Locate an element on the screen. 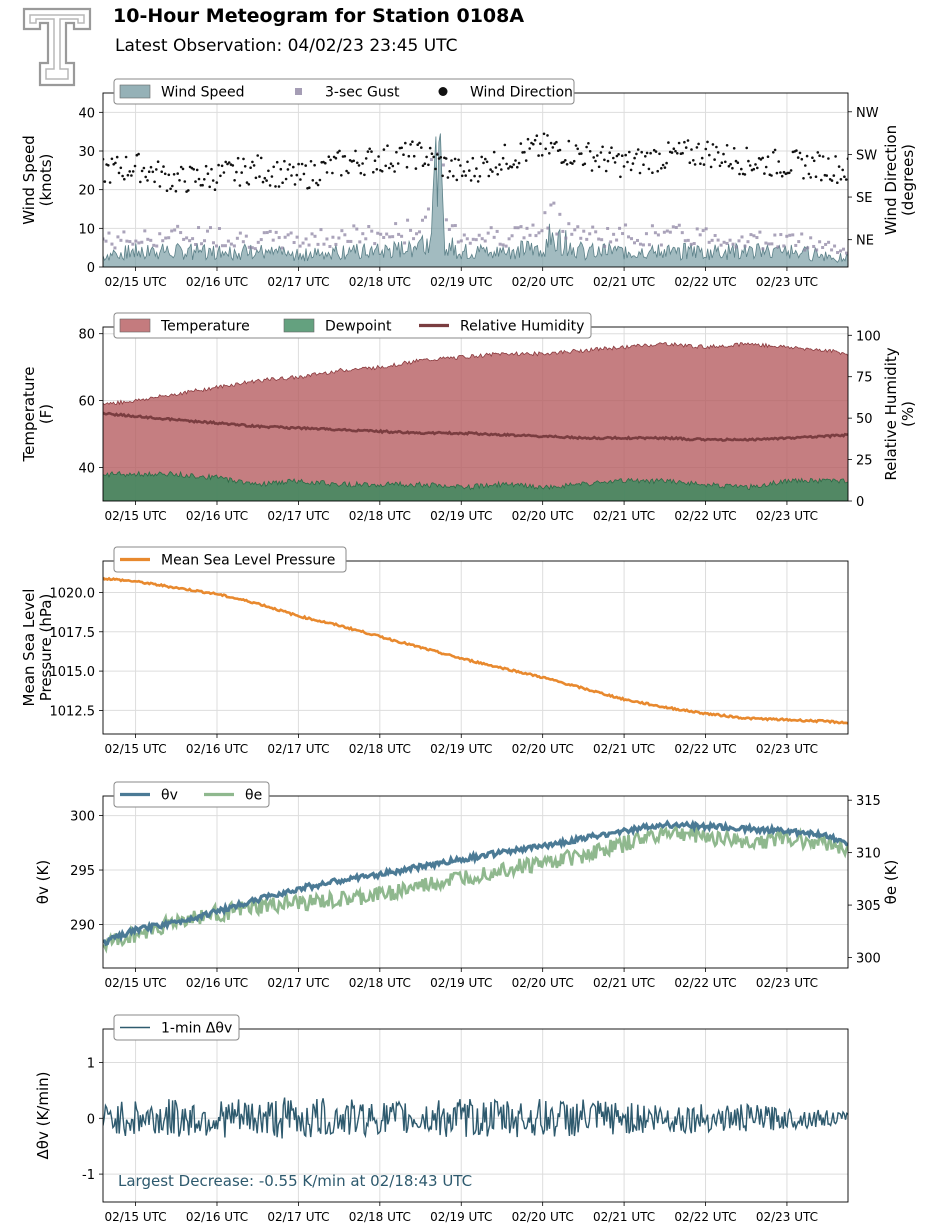 The width and height of the screenshot is (927, 1231). x-tick-label: 02/15 UTC is located at coordinates (135, 282).